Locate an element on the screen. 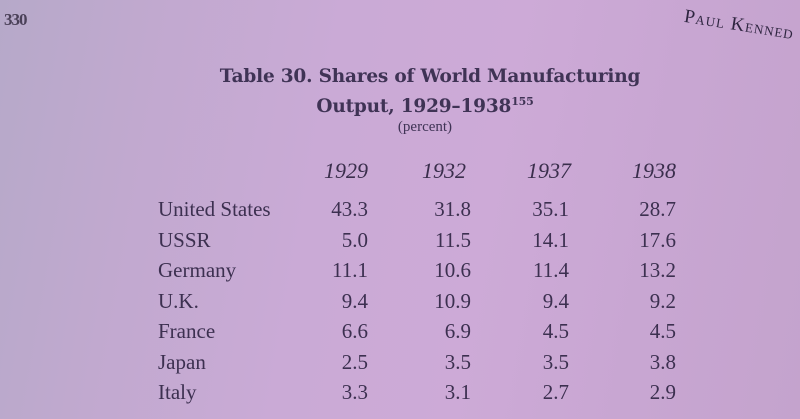 The image size is (800, 419). value-cell: 2.9 is located at coordinates (662, 392).